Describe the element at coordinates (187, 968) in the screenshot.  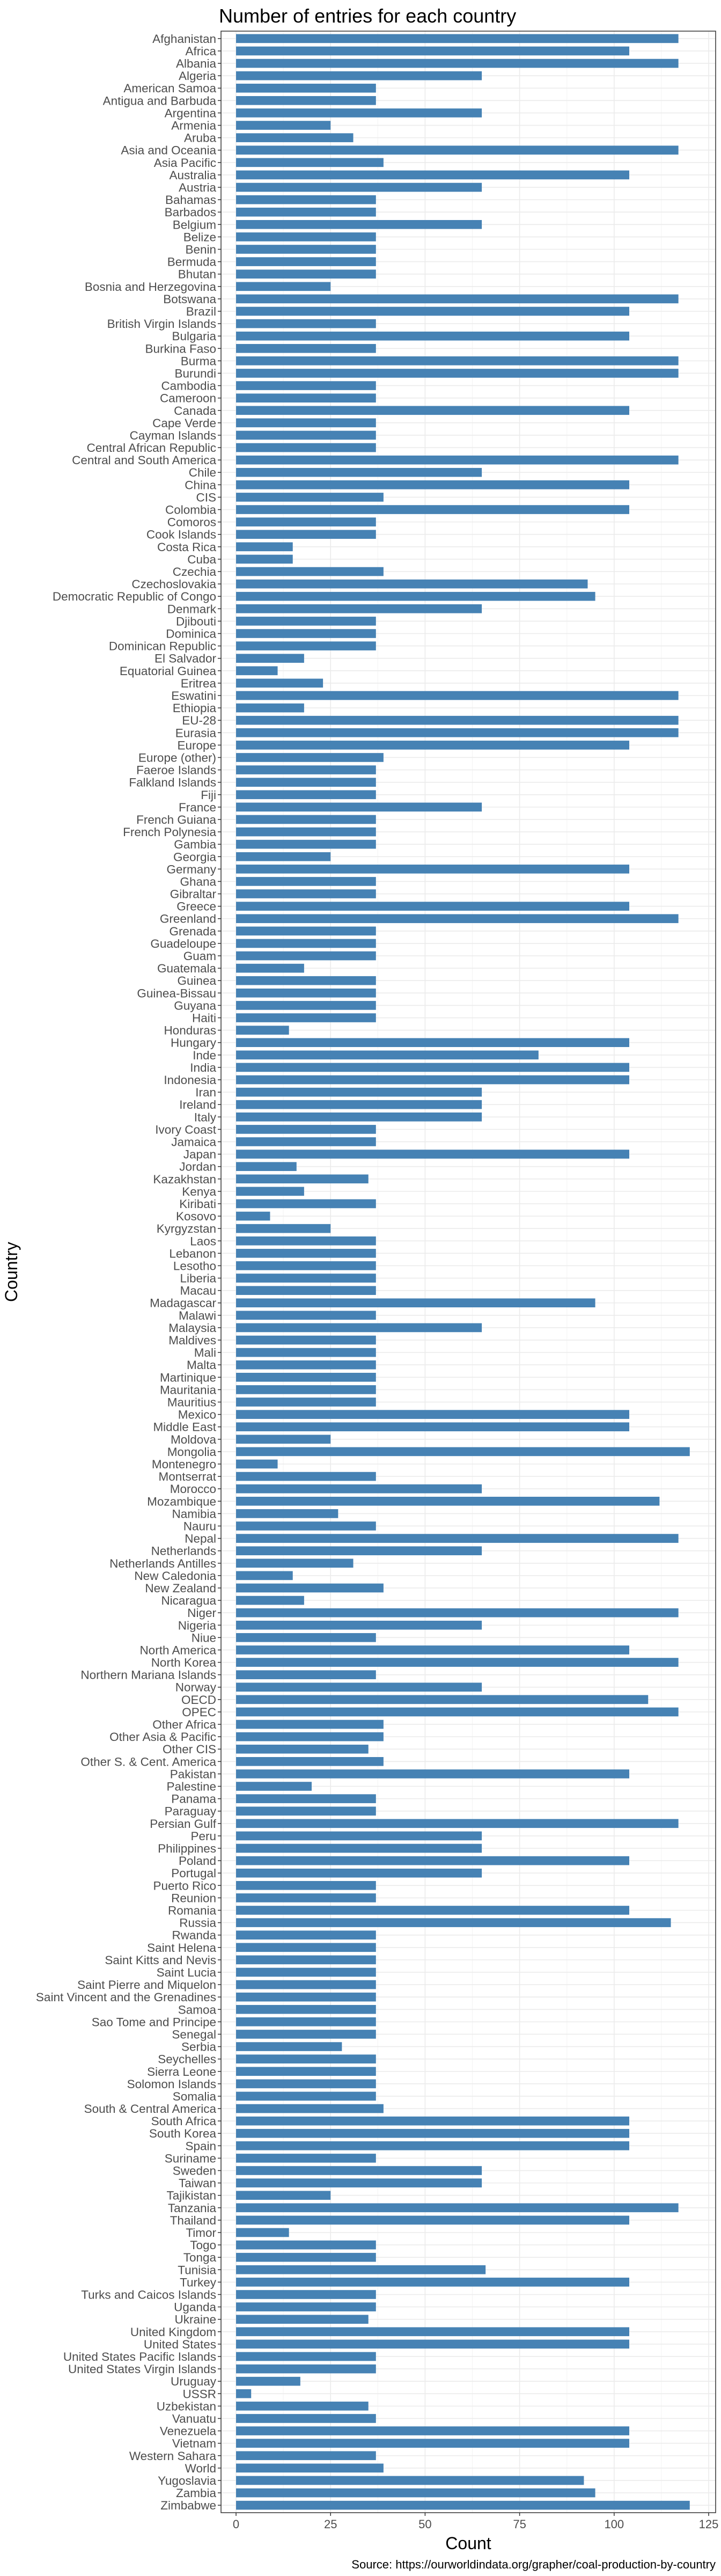
I see `y-tick-label: Guatemala` at that location.